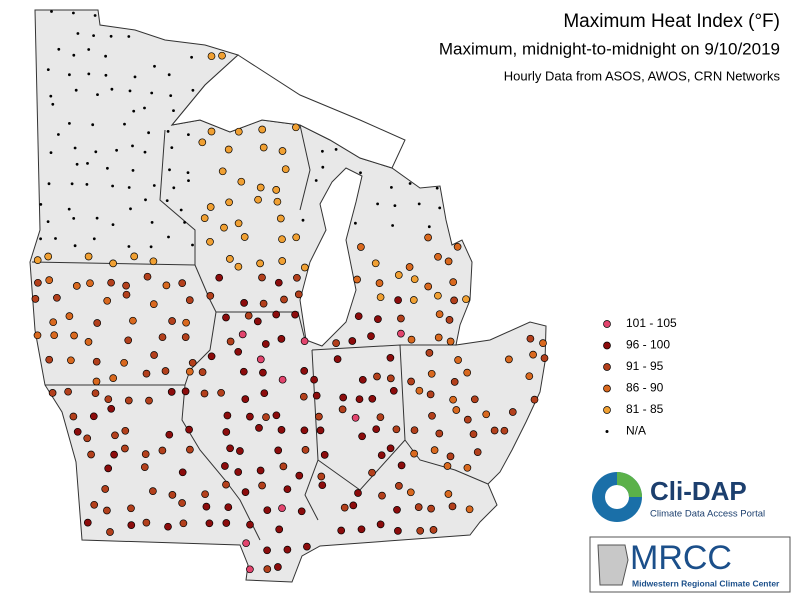 The width and height of the screenshot is (800, 600). What do you see at coordinates (607, 345) in the screenshot?
I see `legend-swatch` at bounding box center [607, 345].